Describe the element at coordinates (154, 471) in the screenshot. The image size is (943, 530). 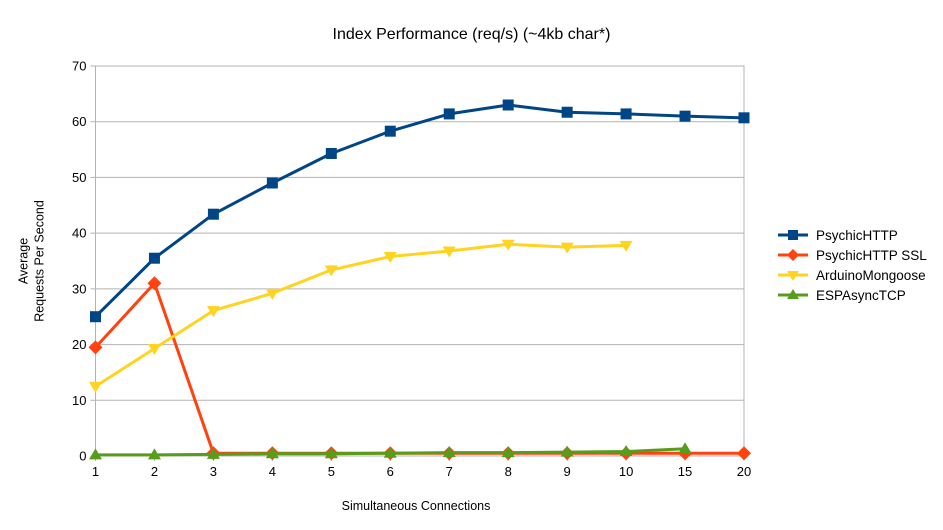
I see `x-tick-label-2: 2` at that location.